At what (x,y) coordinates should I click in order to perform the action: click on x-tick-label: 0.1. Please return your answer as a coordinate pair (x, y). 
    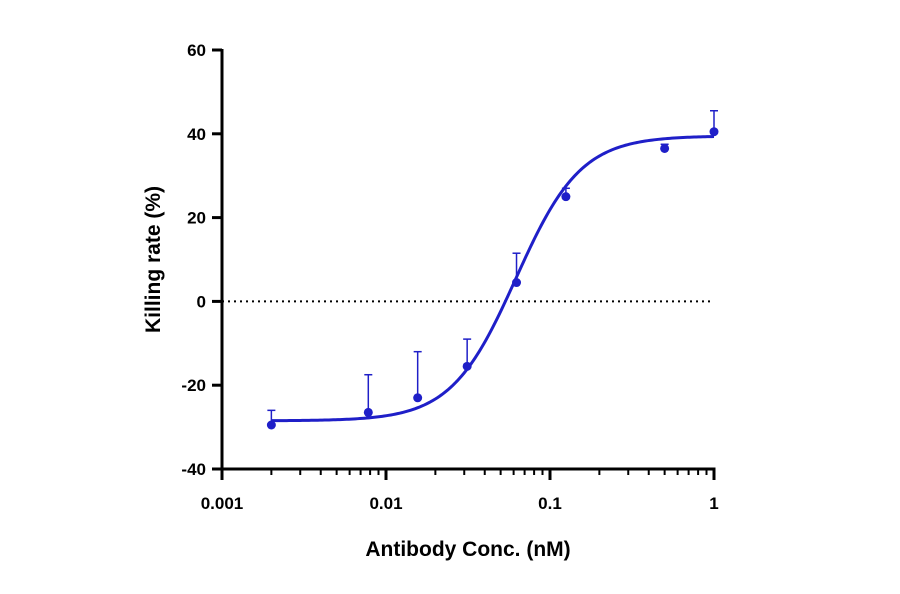
    Looking at the image, I should click on (550, 503).